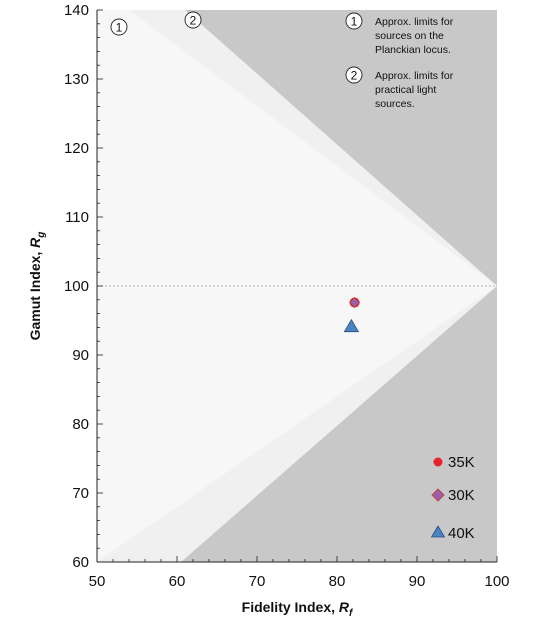 The height and width of the screenshot is (624, 537). What do you see at coordinates (438, 531) in the screenshot?
I see `legend-40k-marker` at bounding box center [438, 531].